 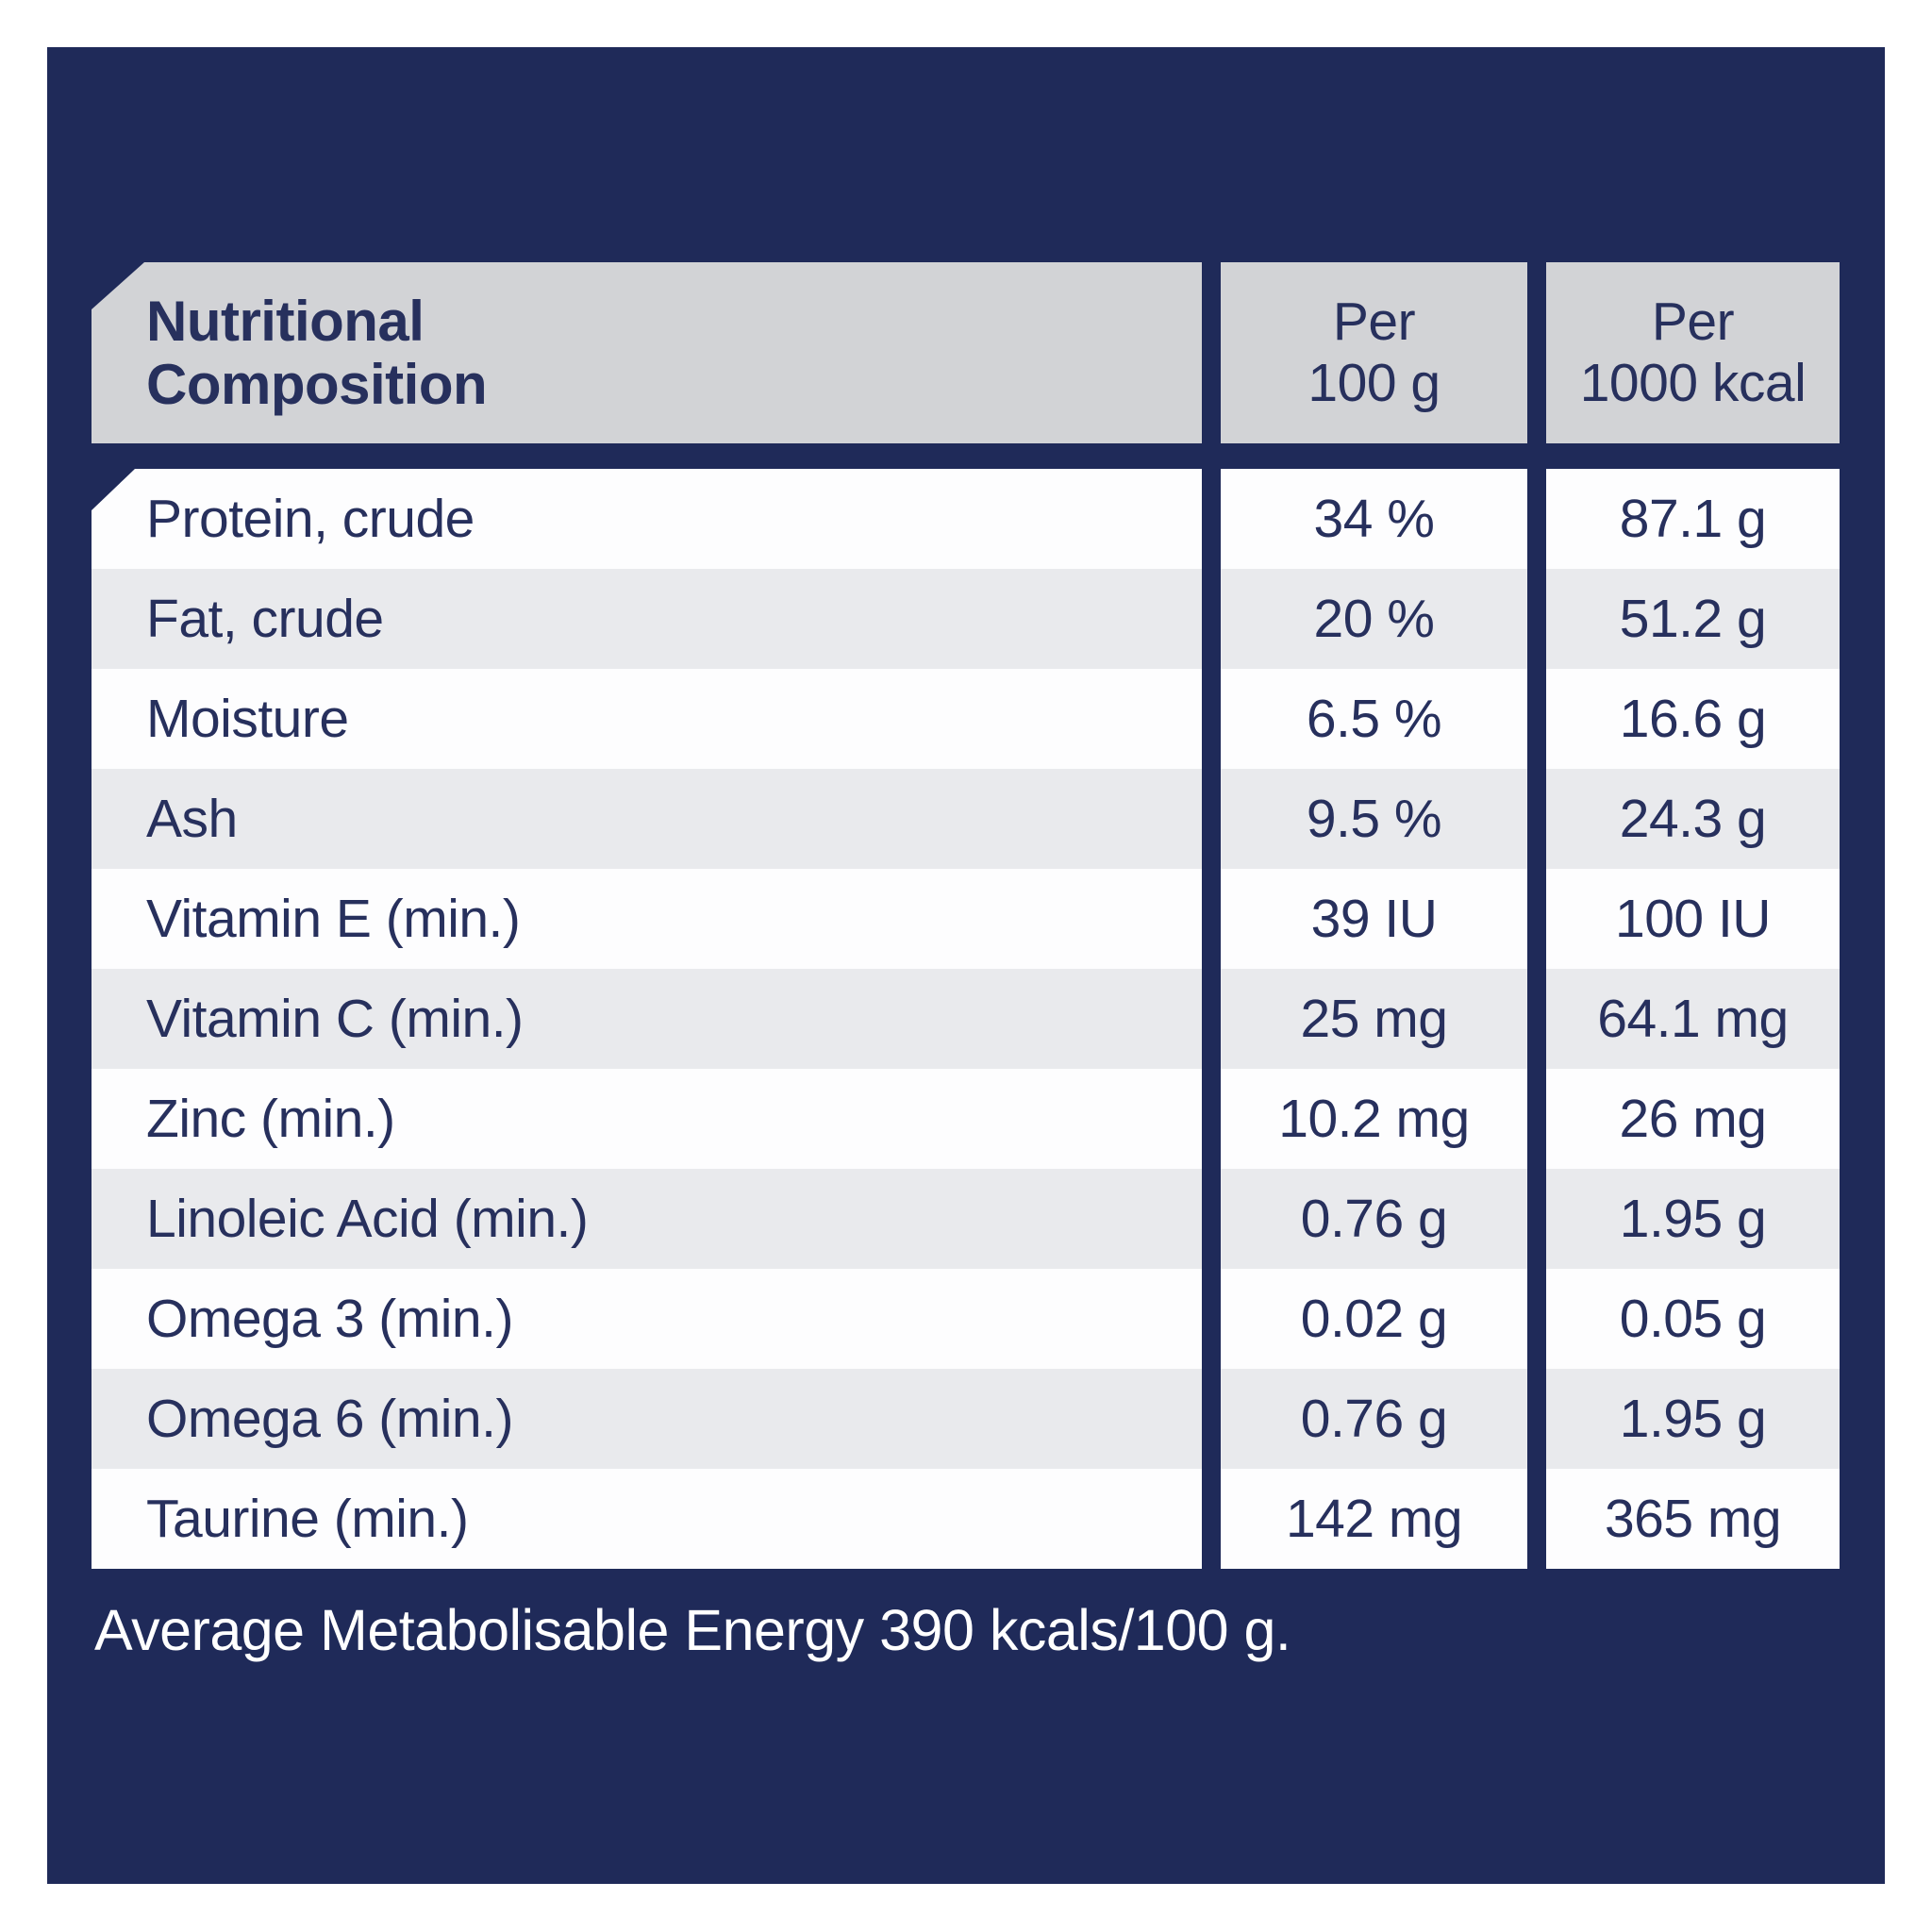 What do you see at coordinates (1693, 1319) in the screenshot?
I see `row-per1000kcal-value: 0.05 g` at bounding box center [1693, 1319].